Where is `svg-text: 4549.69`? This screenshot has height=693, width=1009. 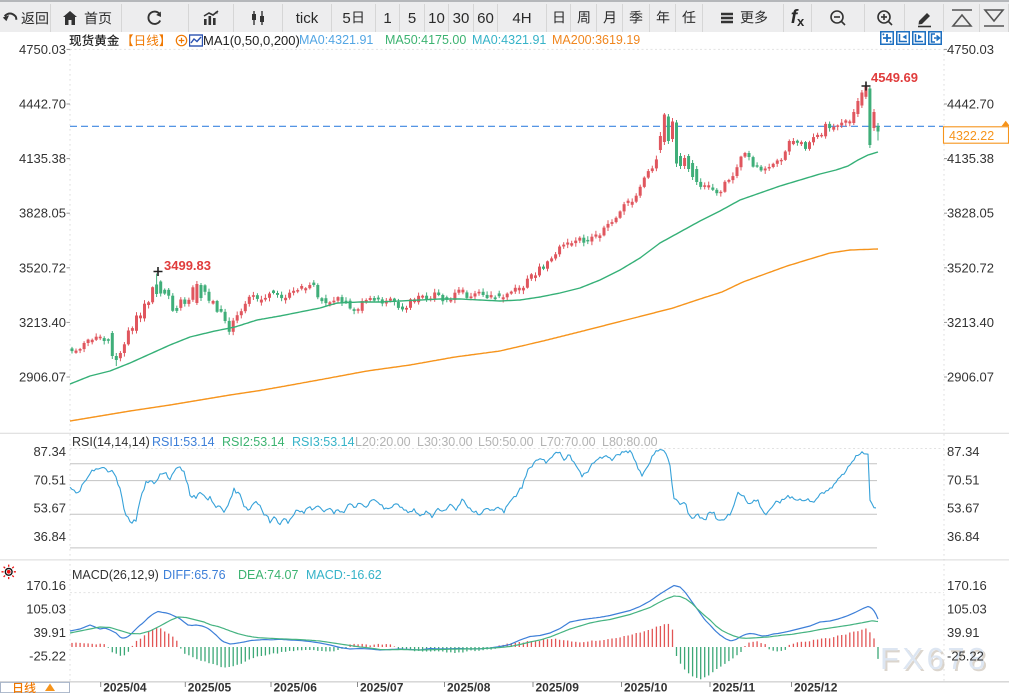
svg-text: 4549.69 is located at coordinates (894, 77).